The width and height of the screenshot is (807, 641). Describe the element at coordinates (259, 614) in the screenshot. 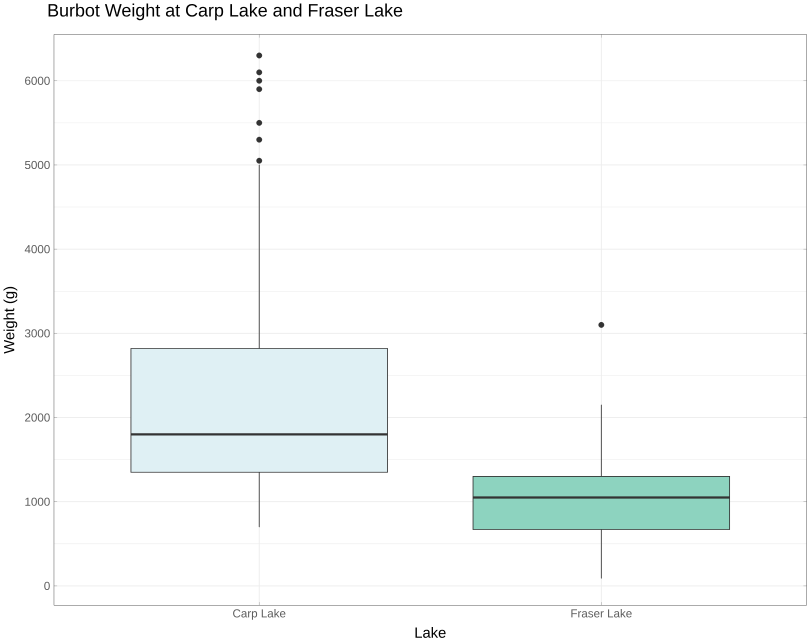

I see `x-tick-label: Carp Lake` at that location.